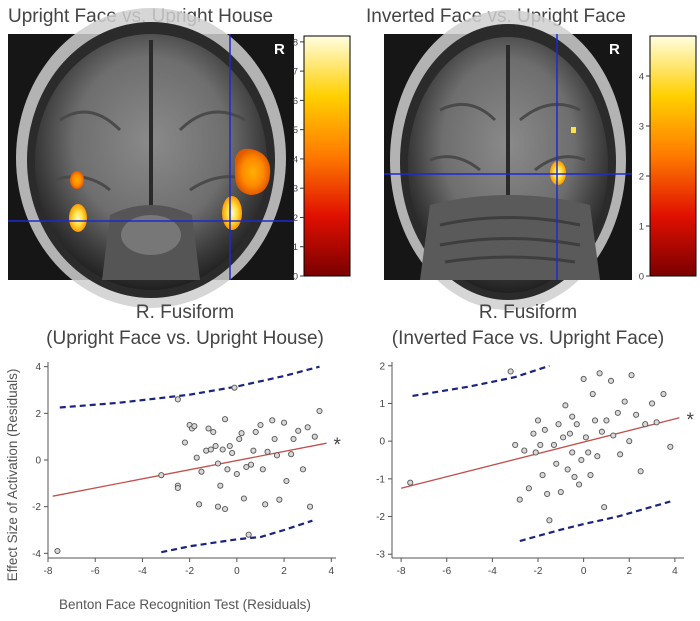 Image resolution: width=700 pixels, height=621 pixels. Describe the element at coordinates (641, 127) in the screenshot. I see `colorbar2-tick-label: 3` at that location.